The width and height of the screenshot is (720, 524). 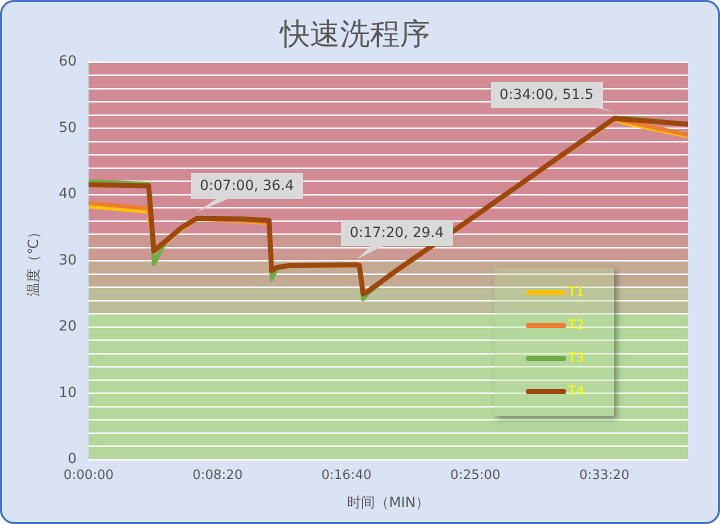 What do you see at coordinates (67, 194) in the screenshot?
I see `y-tick-label: 40` at bounding box center [67, 194].